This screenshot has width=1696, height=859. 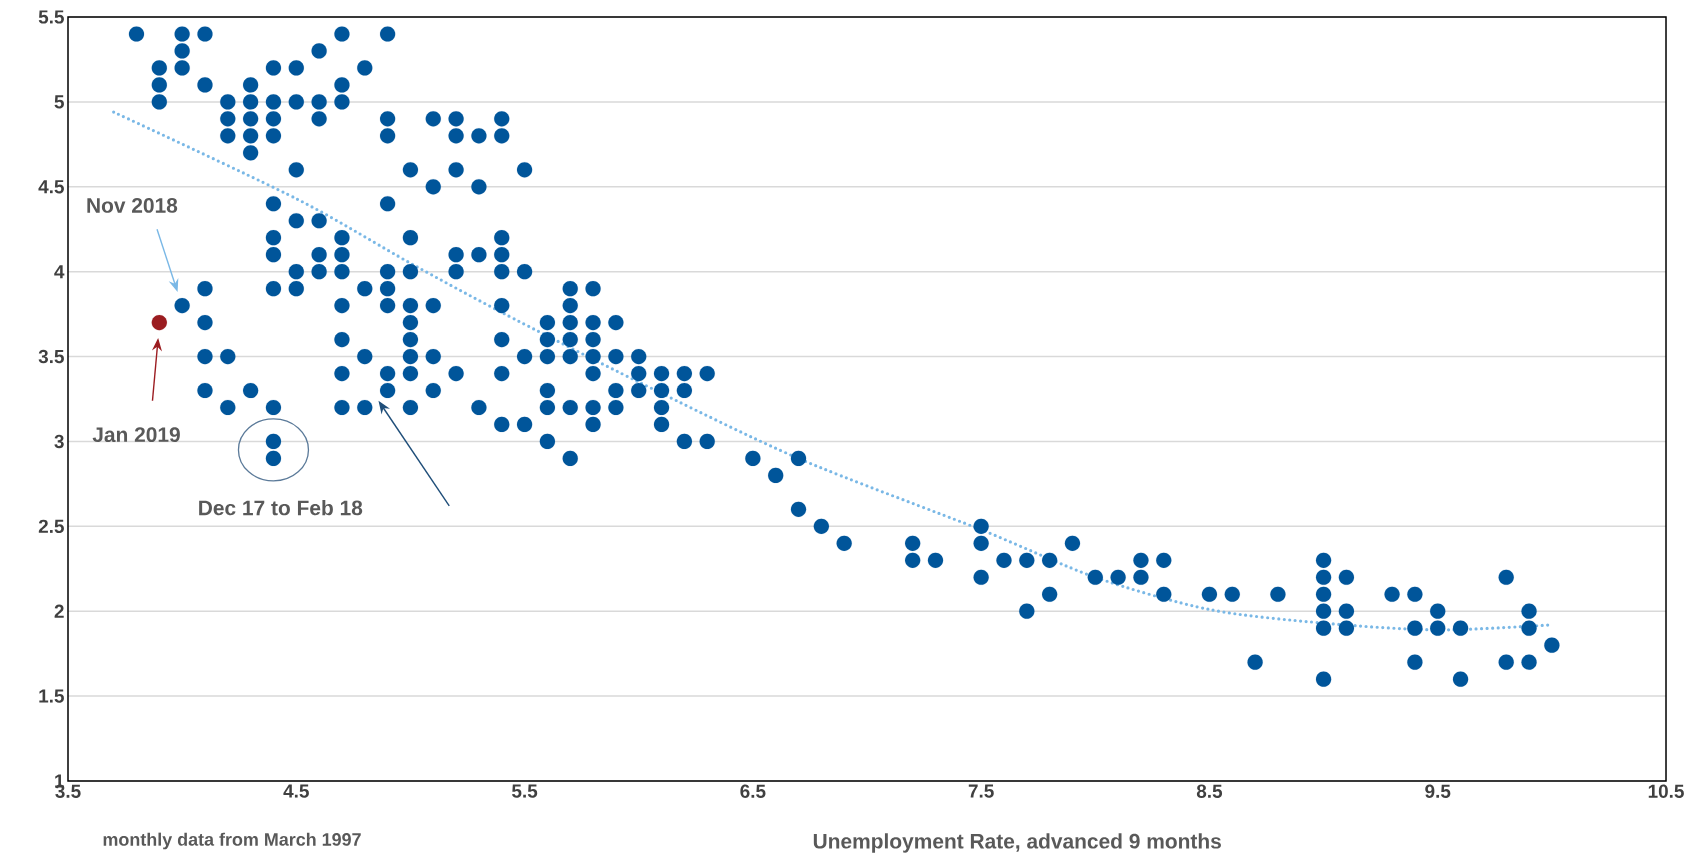 I want to click on x-tick-label: 6.5, so click(x=753, y=791).